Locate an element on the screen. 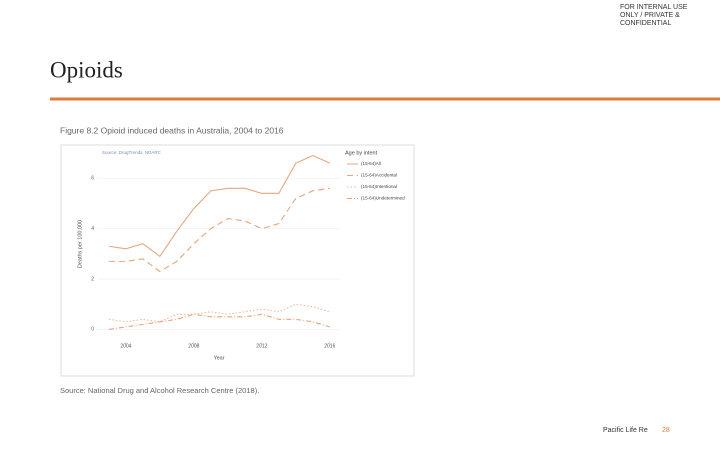 The height and width of the screenshot is (455, 720). slide-title: Opioids is located at coordinates (86, 69).